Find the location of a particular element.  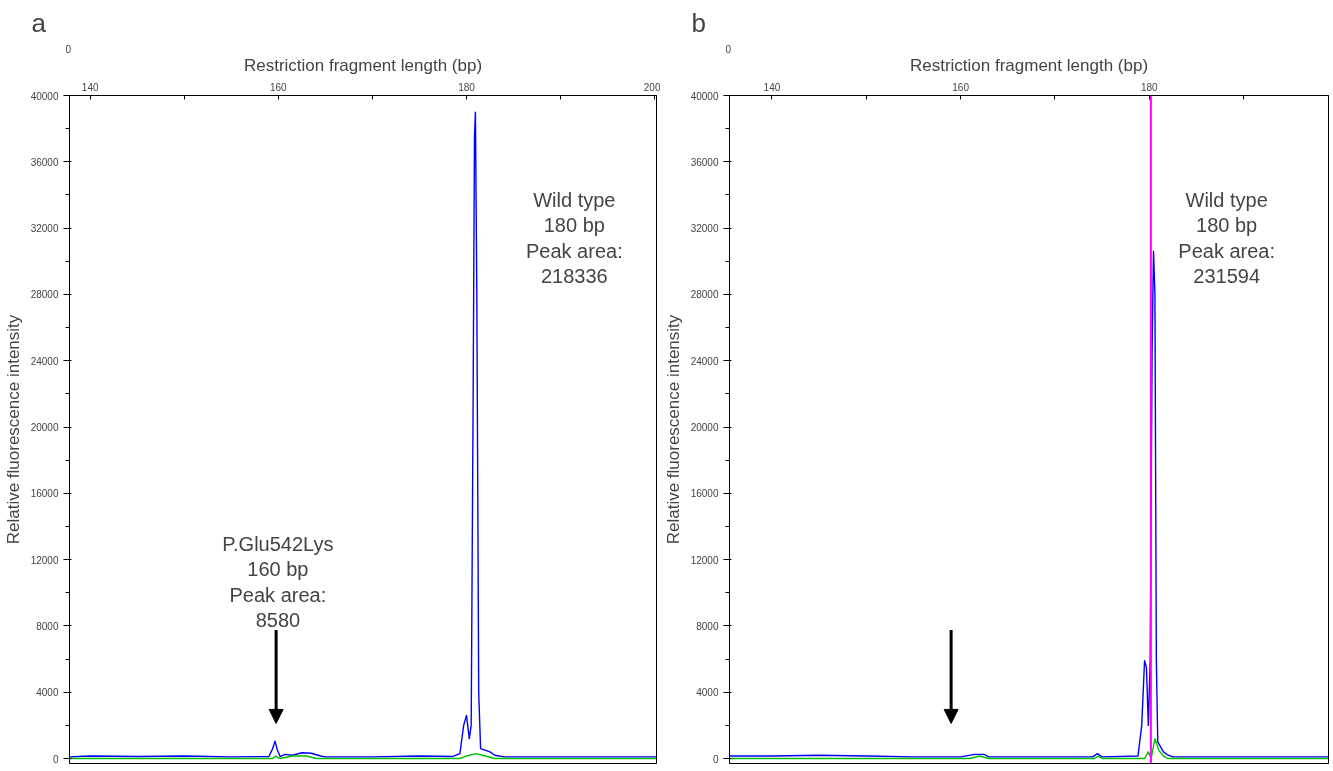

text: b is located at coordinates (698, 22).